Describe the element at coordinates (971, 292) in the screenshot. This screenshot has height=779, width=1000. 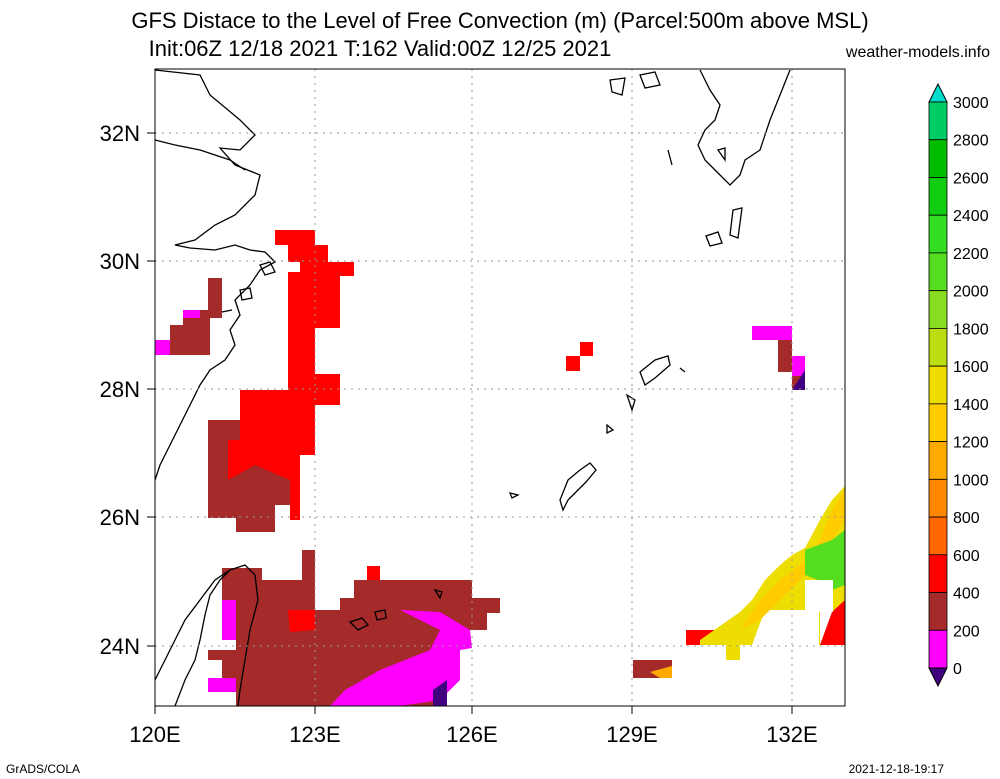
I see `colorbar-label: 2000` at that location.